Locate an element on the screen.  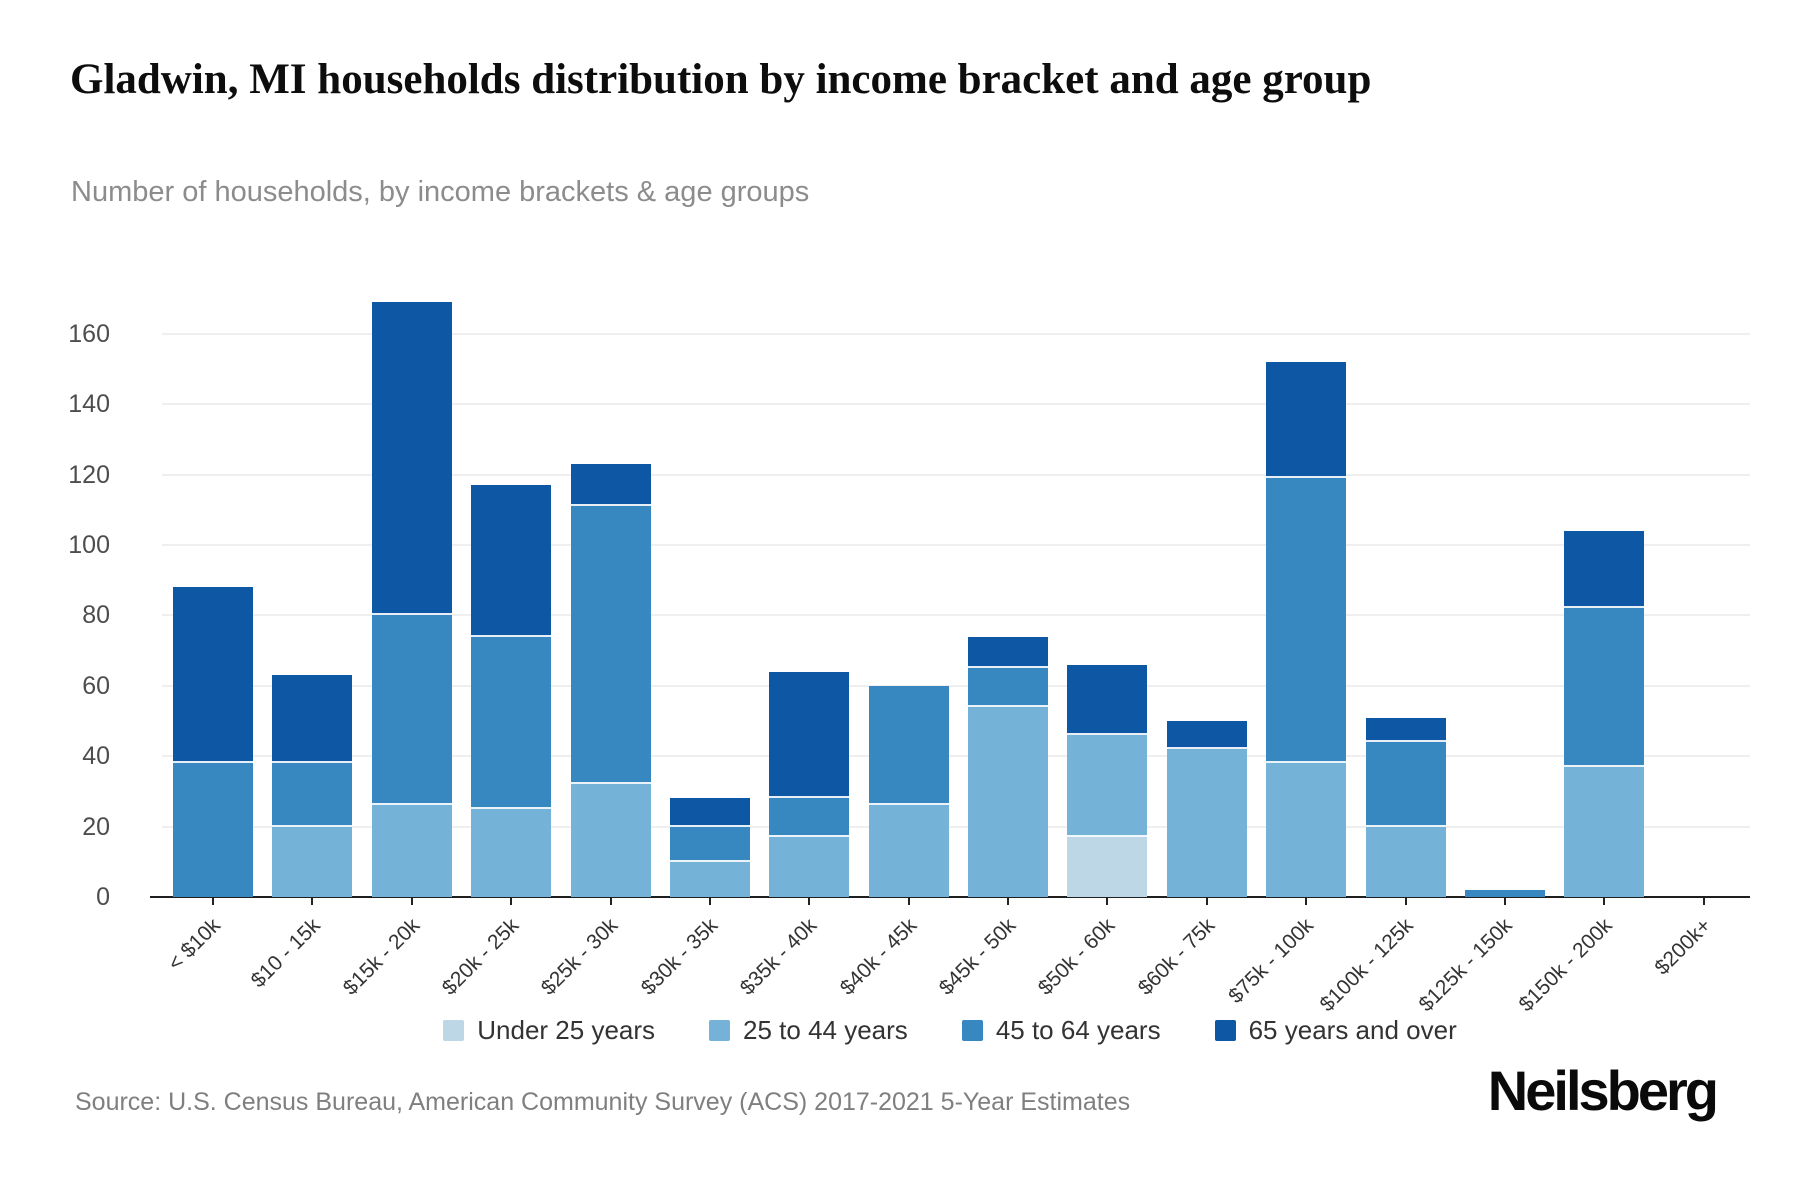
x-tick-label: $10 - 15k is located at coordinates (285, 953).